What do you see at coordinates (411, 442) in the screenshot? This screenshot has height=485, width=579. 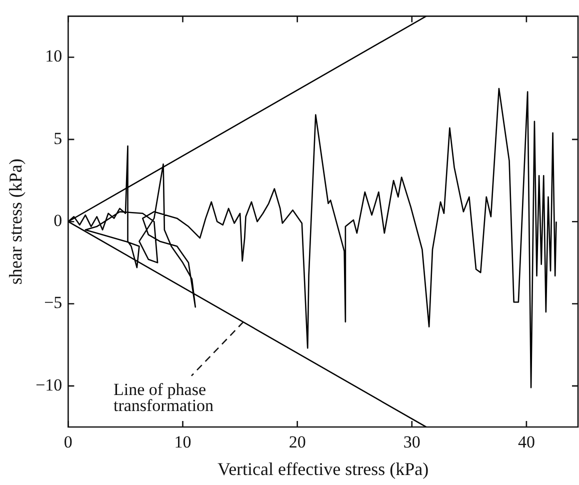 I see `x-tick-label: 30` at bounding box center [411, 442].